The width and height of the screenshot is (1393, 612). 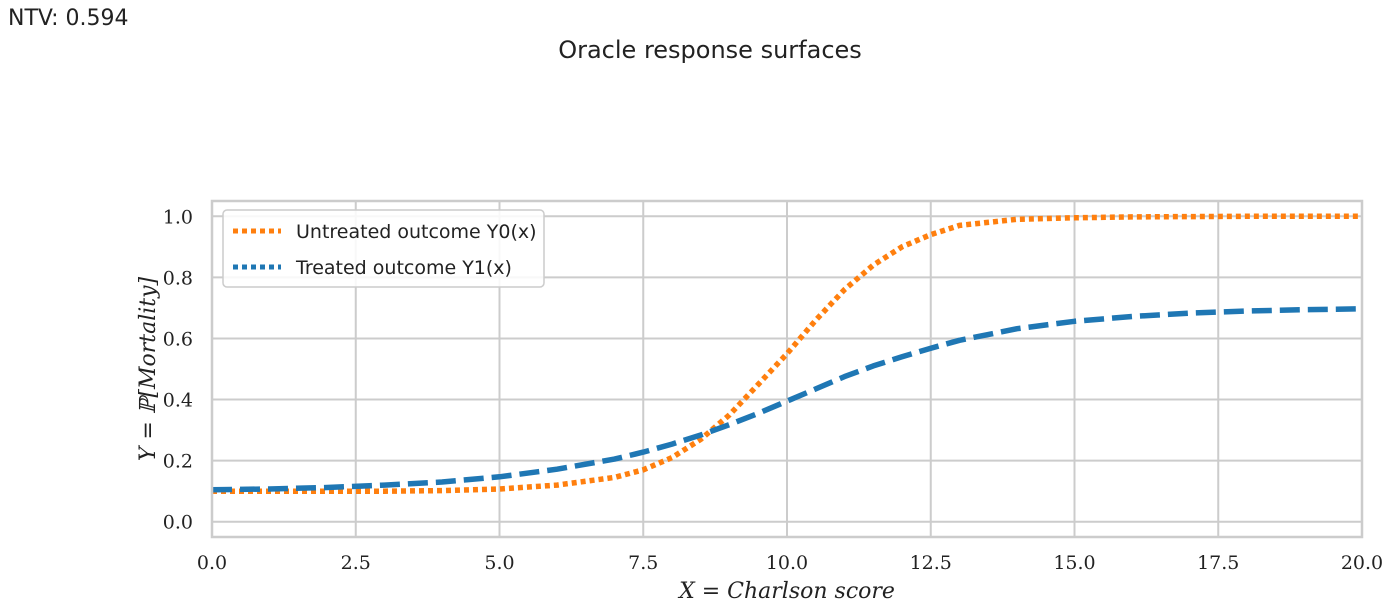 What do you see at coordinates (786, 591) in the screenshot?
I see `x-axis-label: X = Charlson score` at bounding box center [786, 591].